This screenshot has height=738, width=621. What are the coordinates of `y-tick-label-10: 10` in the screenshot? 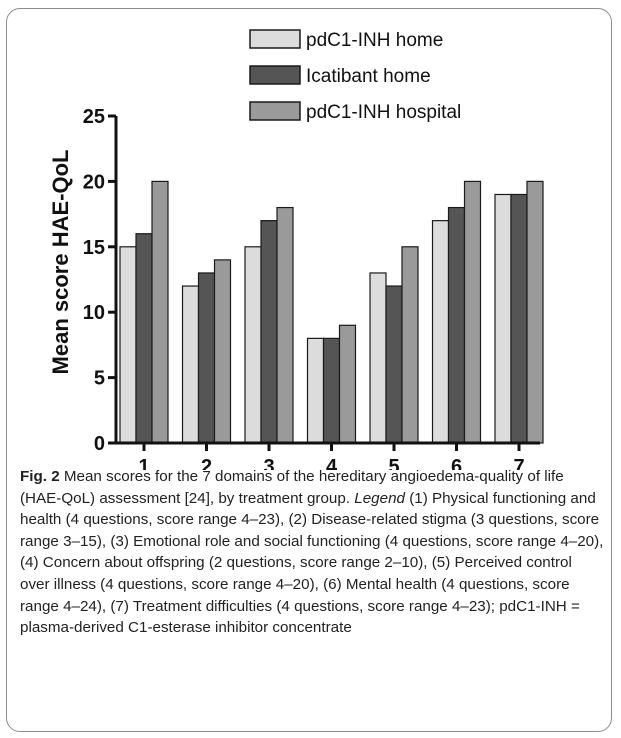 It's located at (94, 313).